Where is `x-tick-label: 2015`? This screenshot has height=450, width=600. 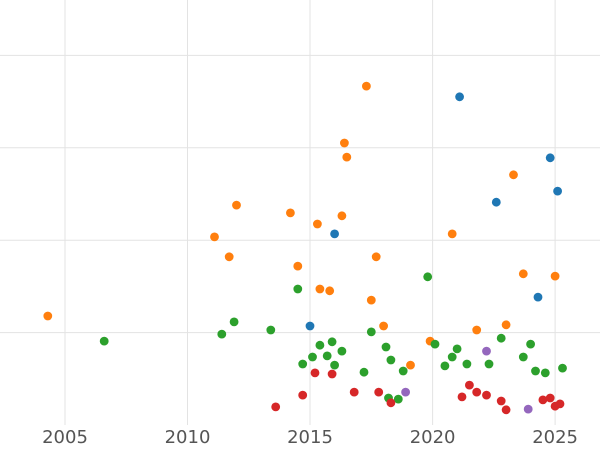 x-tick-label: 2015 is located at coordinates (310, 437).